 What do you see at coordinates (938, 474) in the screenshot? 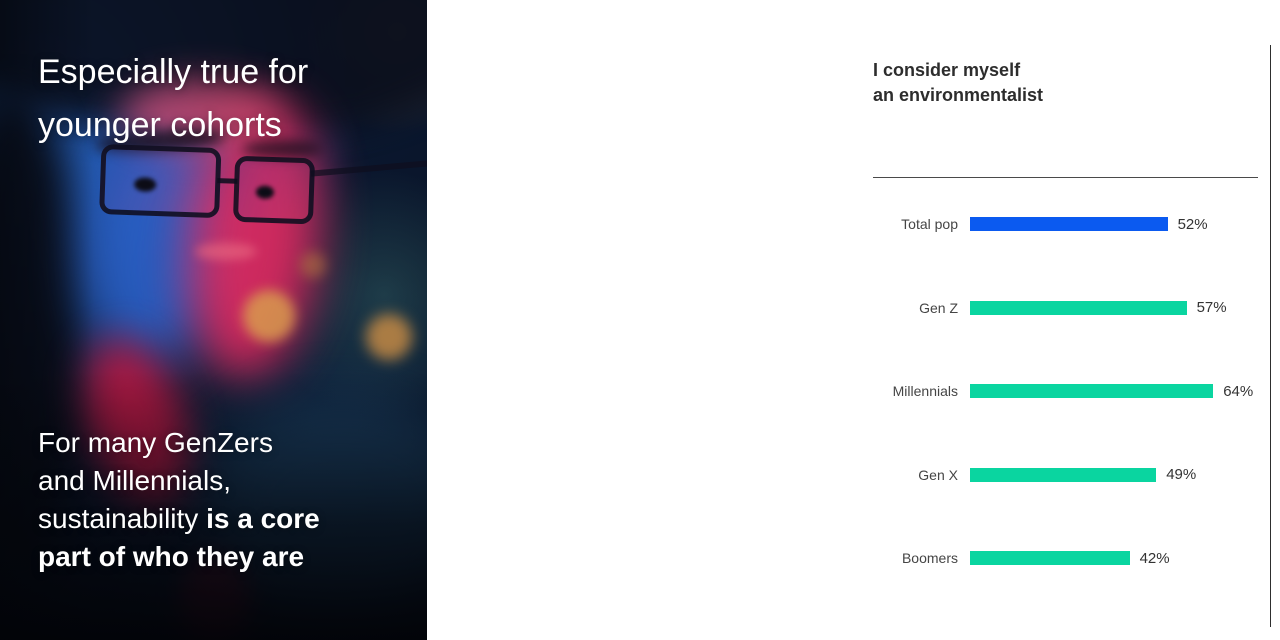
I see `category-label: Gen X` at bounding box center [938, 474].